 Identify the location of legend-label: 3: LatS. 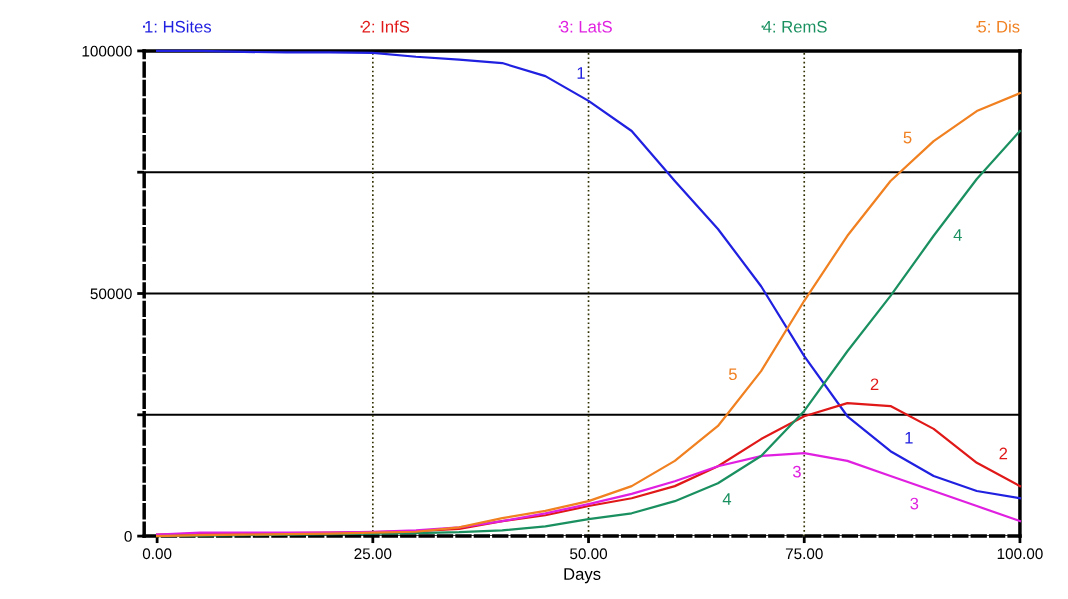
(586, 26).